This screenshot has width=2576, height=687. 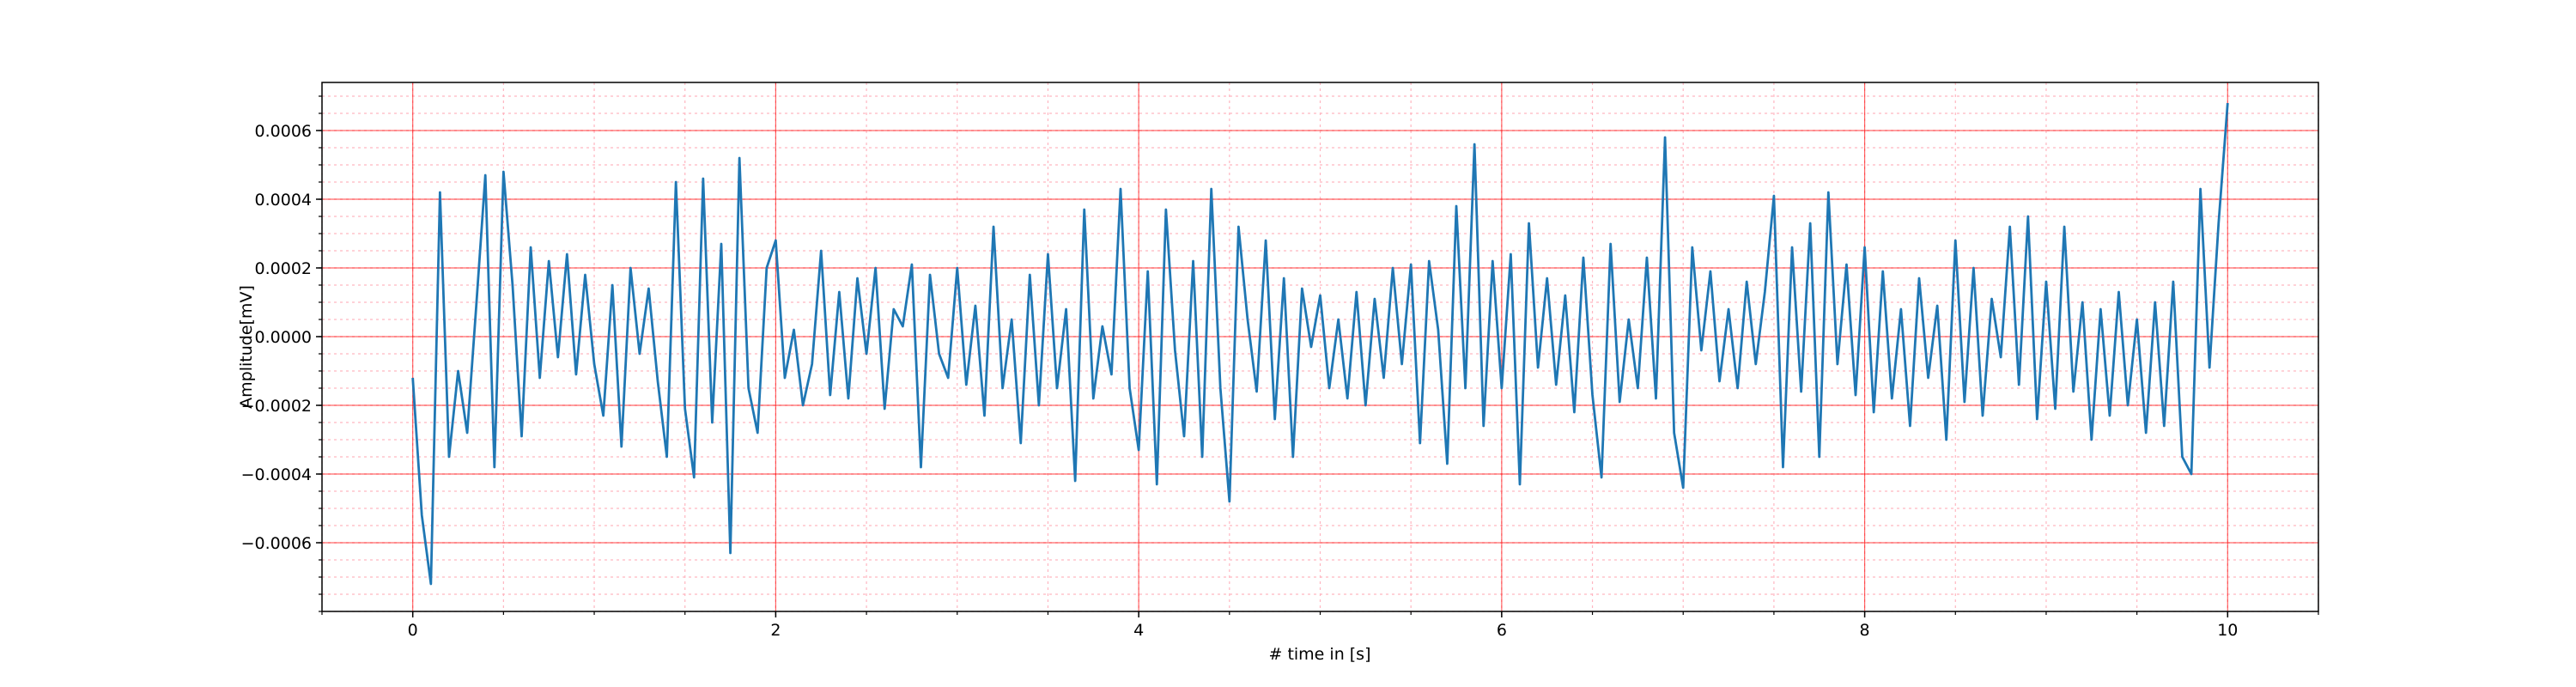 I want to click on x-tick-label: 0, so click(x=413, y=630).